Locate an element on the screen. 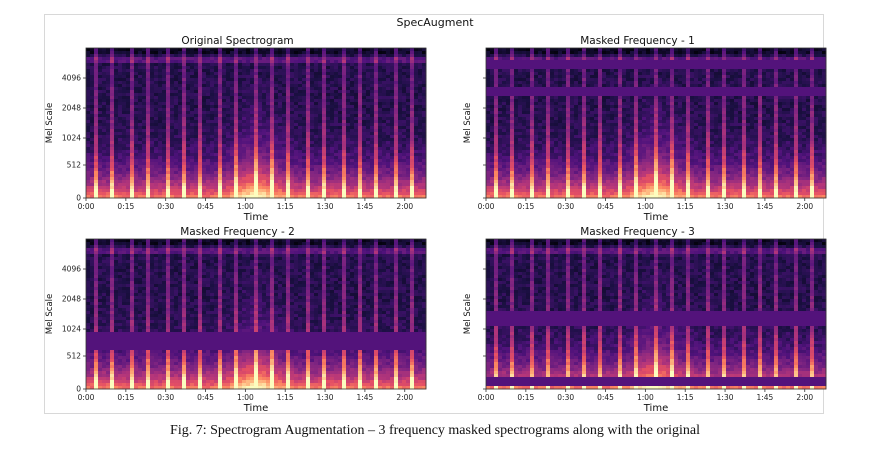 Image resolution: width=870 pixels, height=457 pixels. figure-suptitle: SpecAugment is located at coordinates (435, 22).